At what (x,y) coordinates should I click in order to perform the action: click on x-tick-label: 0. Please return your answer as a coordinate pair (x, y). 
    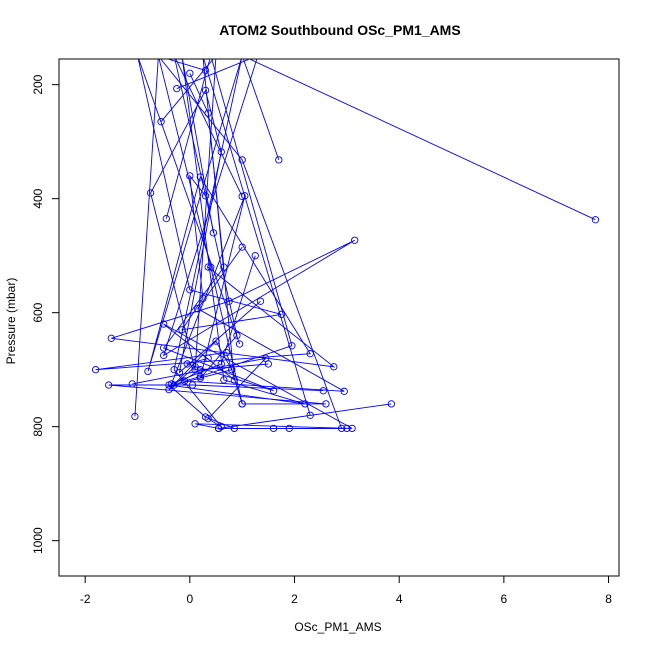
    Looking at the image, I should click on (189, 599).